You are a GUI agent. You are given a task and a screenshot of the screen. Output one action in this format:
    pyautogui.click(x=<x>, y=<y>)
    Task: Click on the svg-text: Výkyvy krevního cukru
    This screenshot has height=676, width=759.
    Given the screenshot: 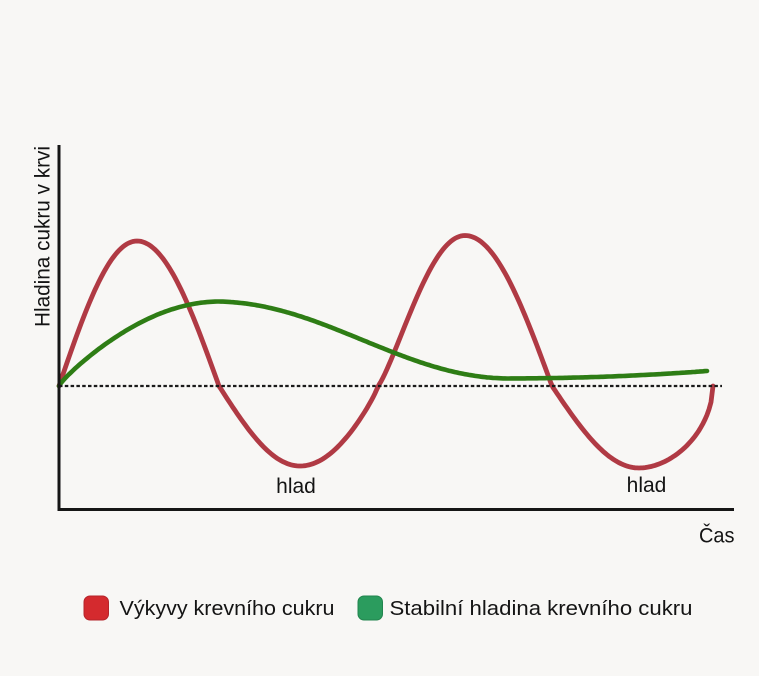 What is the action you would take?
    pyautogui.click(x=227, y=608)
    